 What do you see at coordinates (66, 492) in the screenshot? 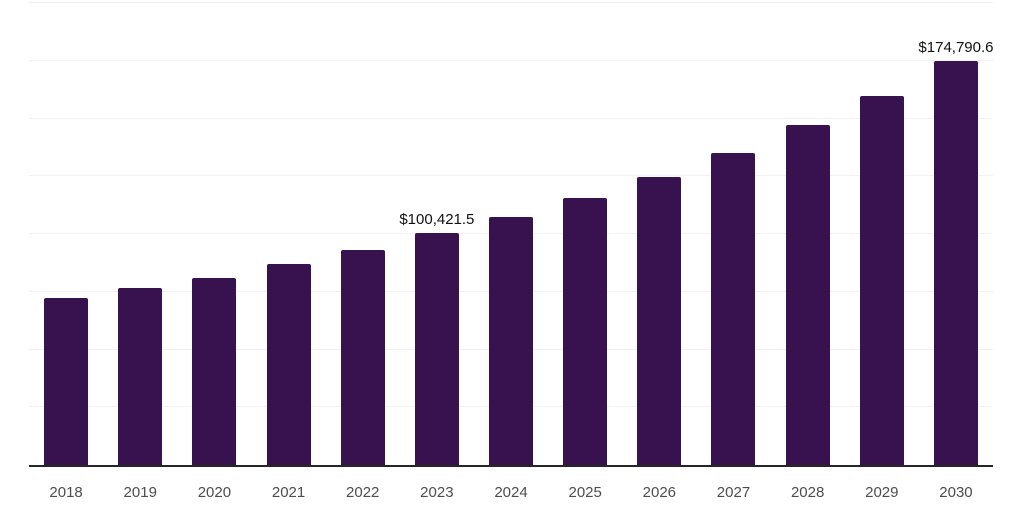
I see `x-tick-label: 2018` at bounding box center [66, 492].